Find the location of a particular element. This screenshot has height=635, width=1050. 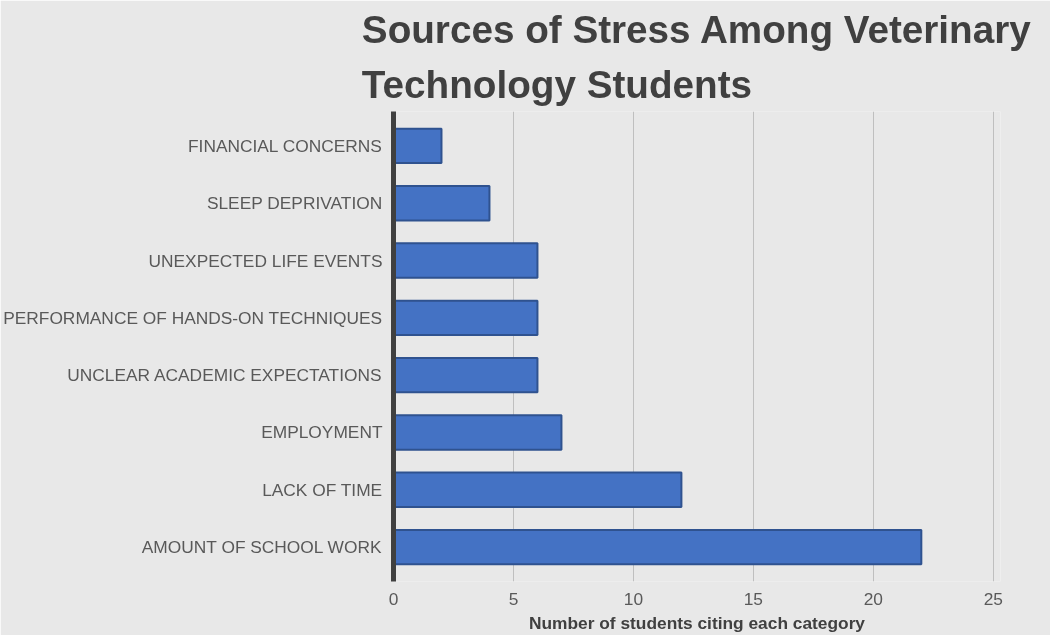

y-tick-label: UNEXPECTED LIFE EVENTS is located at coordinates (265, 260).